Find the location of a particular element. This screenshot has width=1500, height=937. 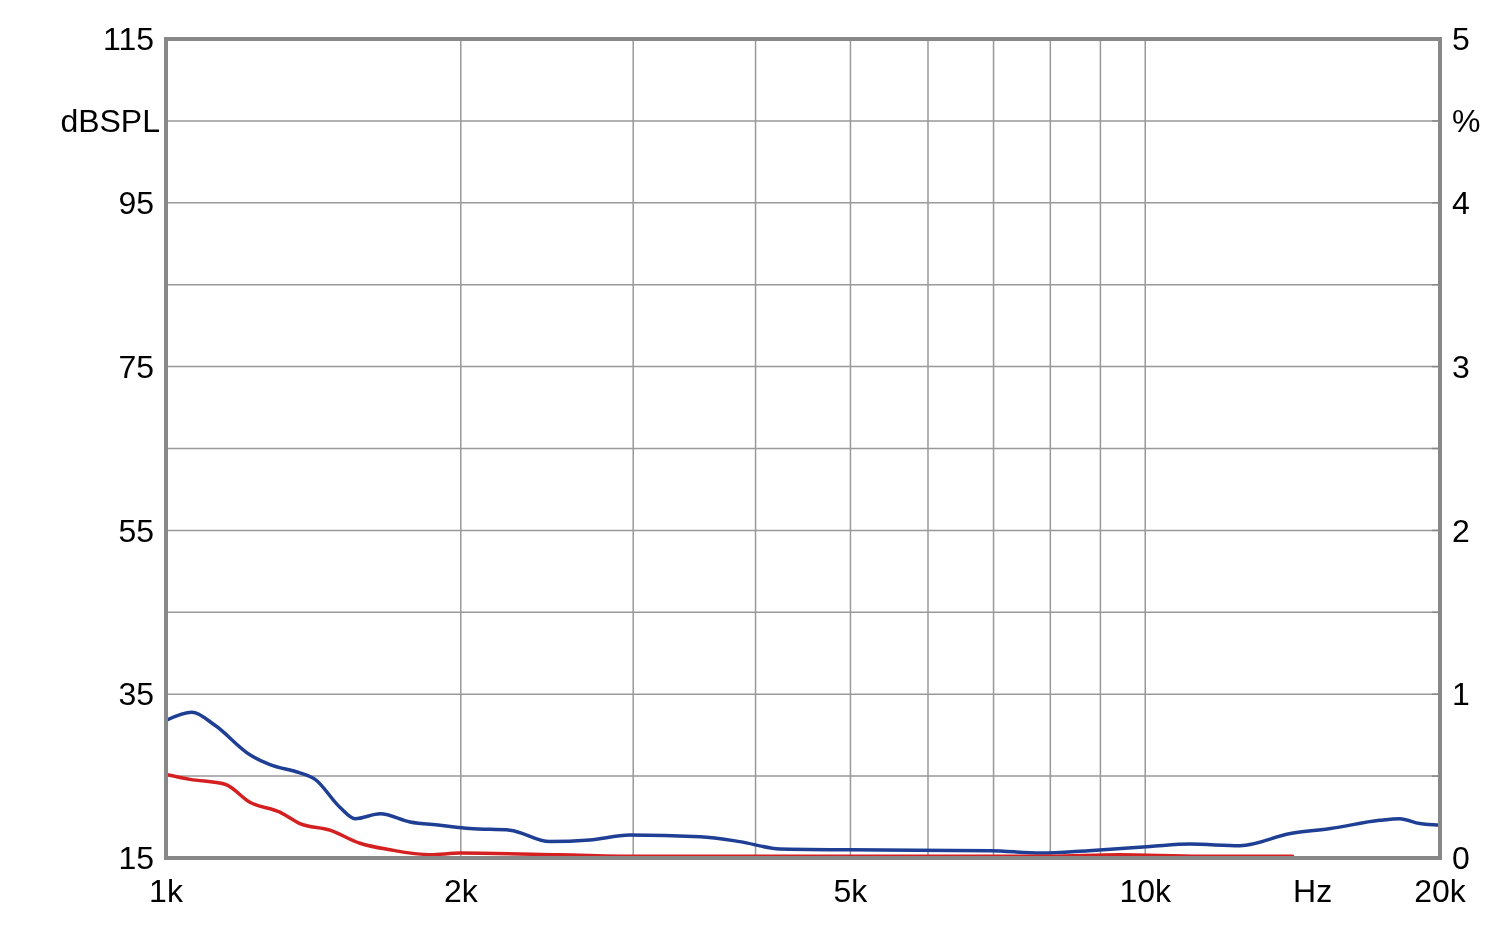

y-tick-label: 115 is located at coordinates (128, 39).